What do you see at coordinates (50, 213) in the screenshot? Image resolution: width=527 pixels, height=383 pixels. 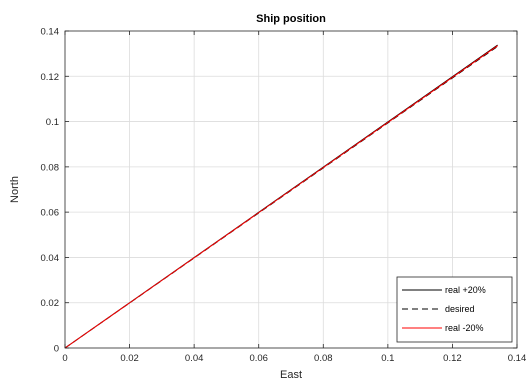 I see `y-tick-label: 0.06` at bounding box center [50, 213].